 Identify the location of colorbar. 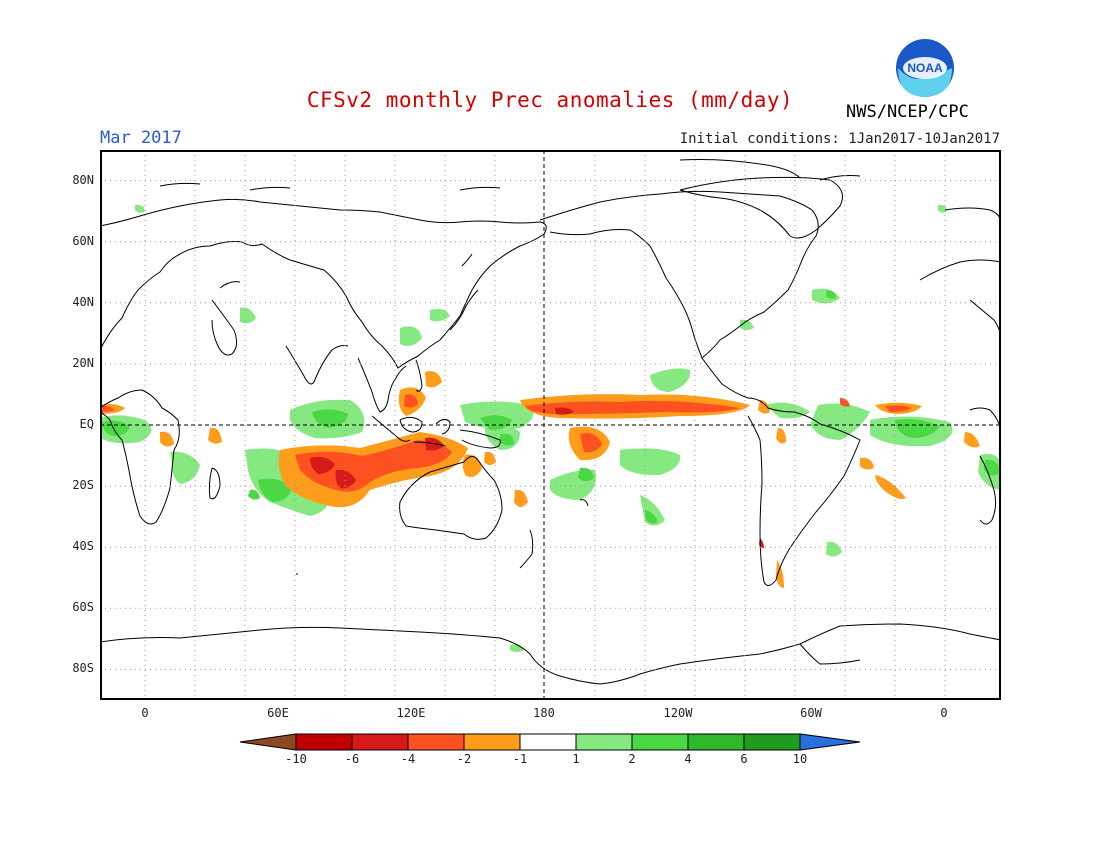
(550, 742).